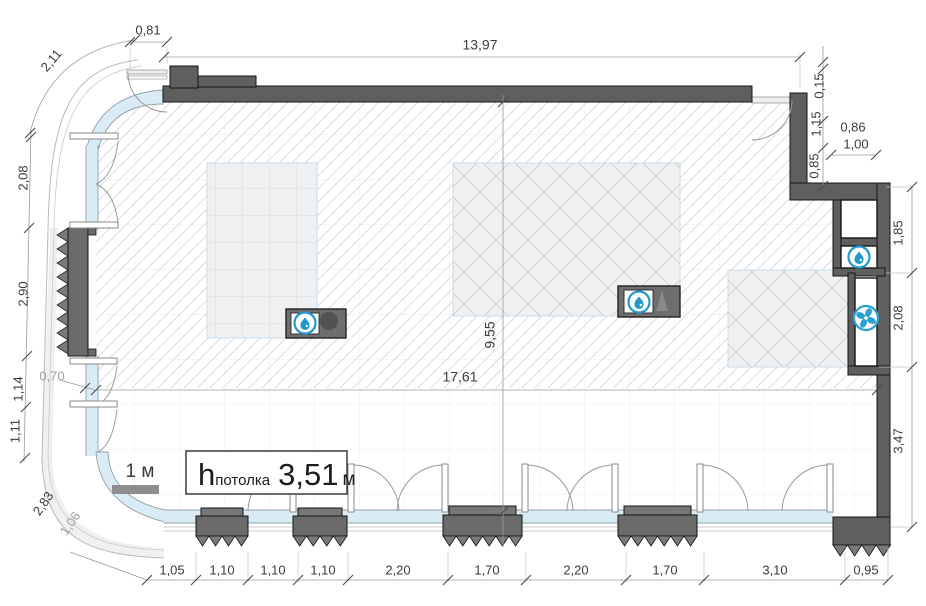 This screenshot has width=926, height=606. I want to click on top-wall-step2, so click(227, 81).